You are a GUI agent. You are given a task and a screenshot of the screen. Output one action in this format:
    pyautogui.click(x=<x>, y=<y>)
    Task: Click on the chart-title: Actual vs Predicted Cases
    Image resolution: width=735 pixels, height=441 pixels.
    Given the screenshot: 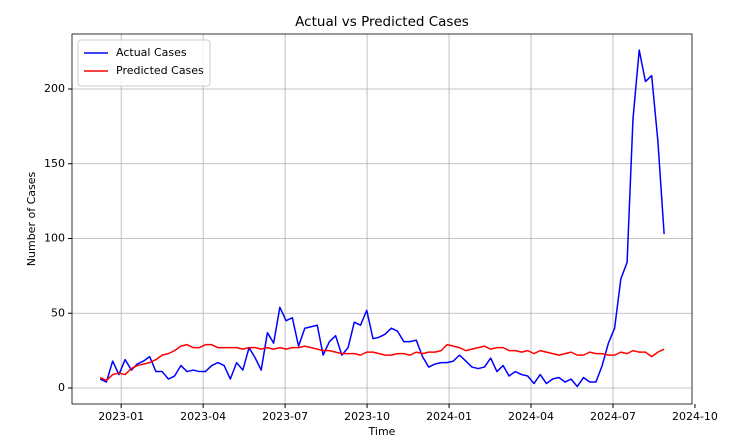 What is the action you would take?
    pyautogui.click(x=382, y=22)
    